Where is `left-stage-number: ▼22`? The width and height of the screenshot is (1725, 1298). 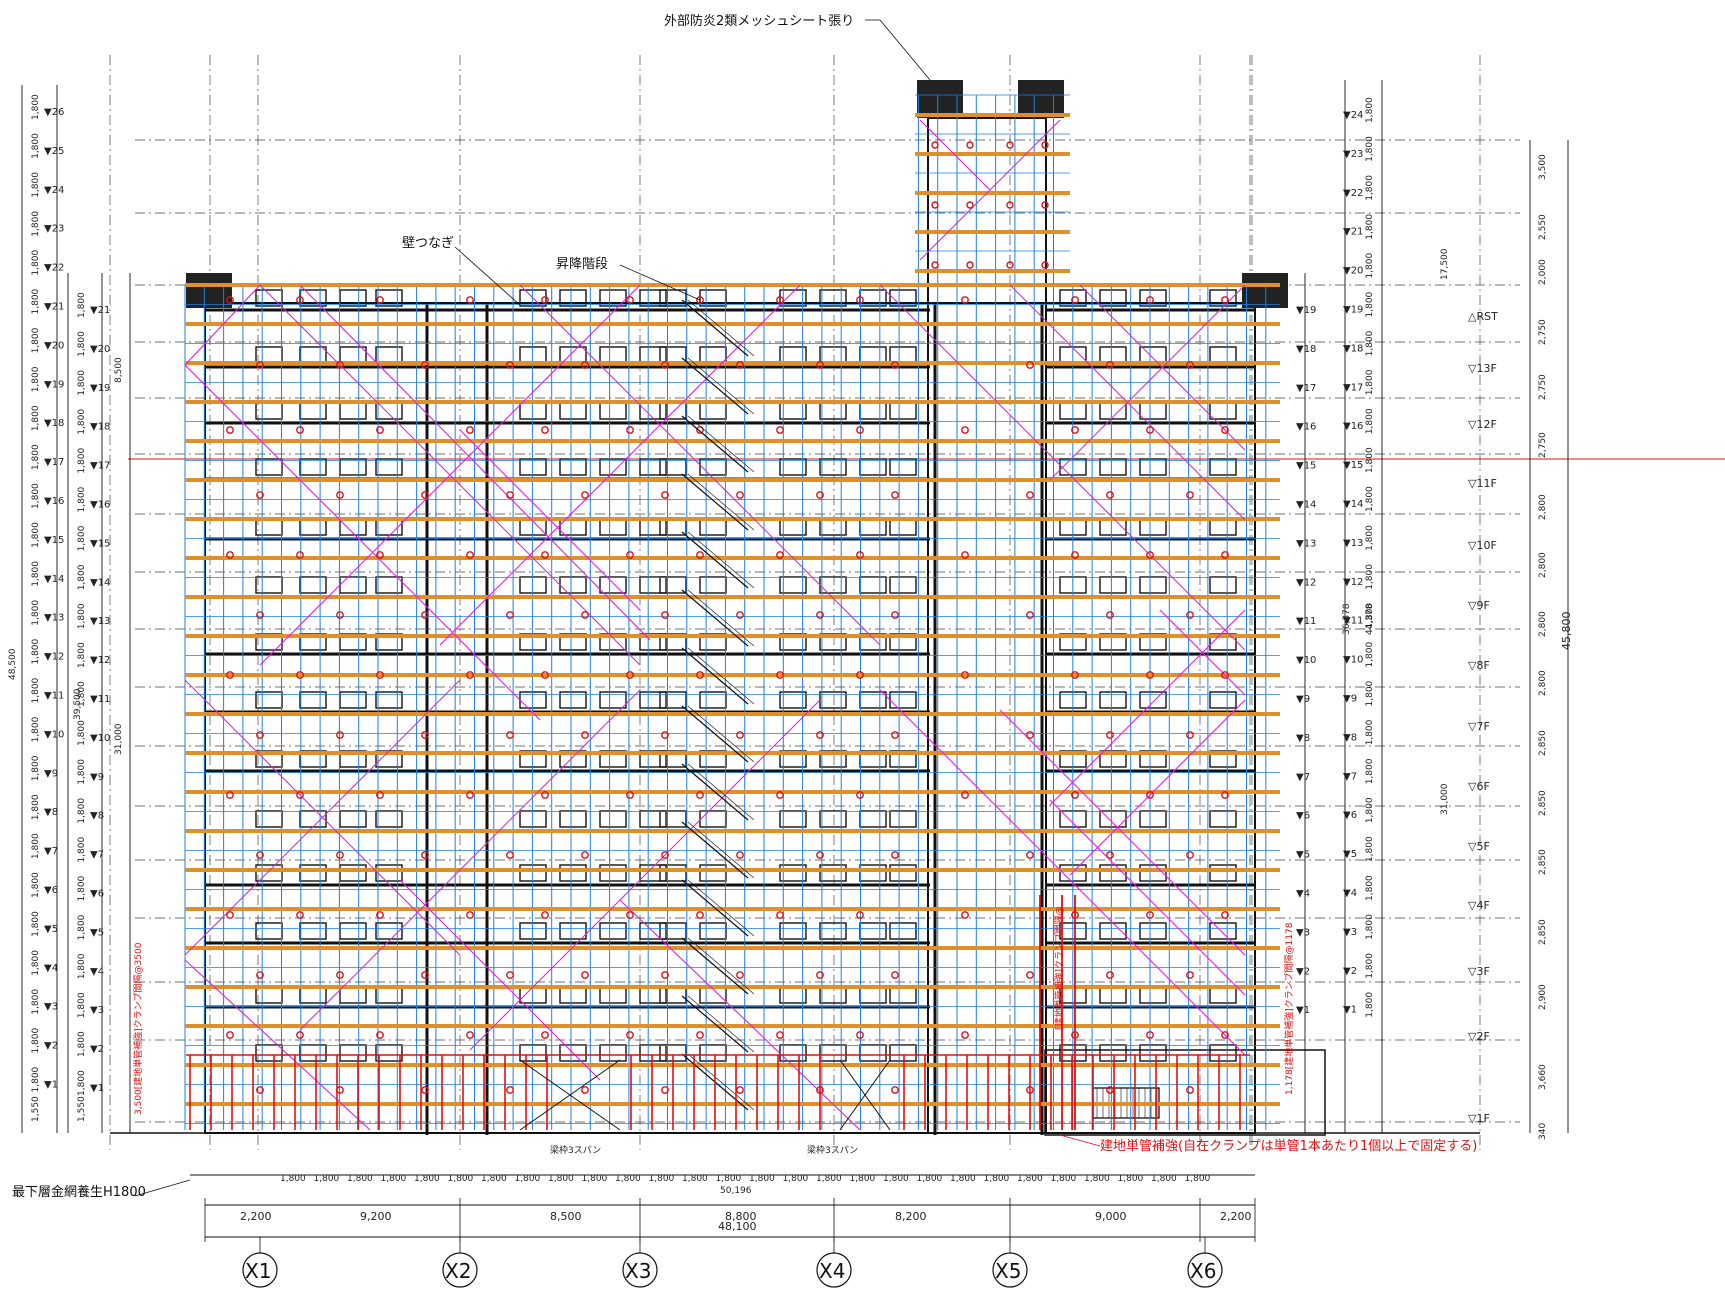 left-stage-number: ▼22 is located at coordinates (54, 268).